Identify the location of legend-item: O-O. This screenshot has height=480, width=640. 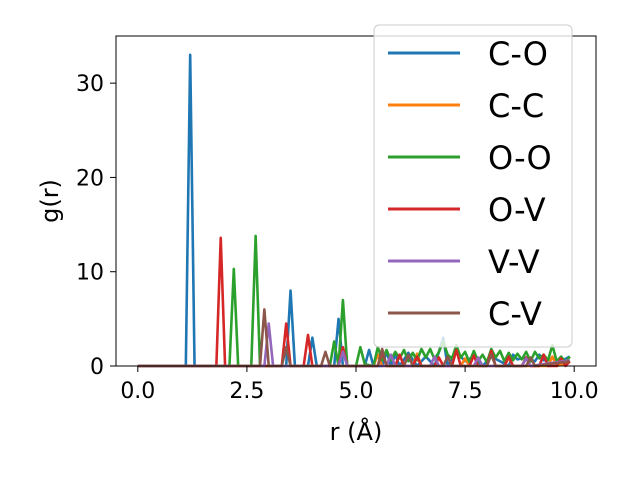
(470, 158).